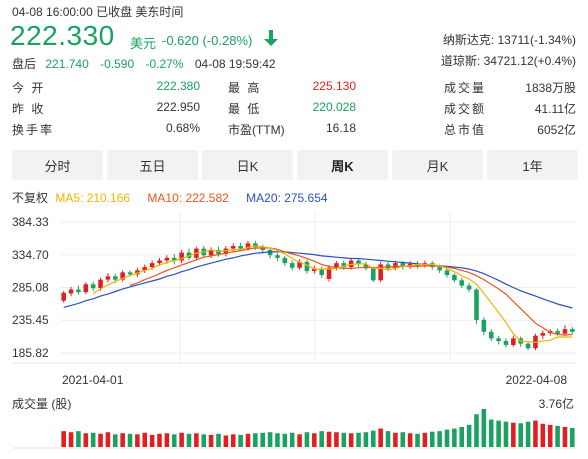 The height and width of the screenshot is (459, 588). What do you see at coordinates (143, 43) in the screenshot?
I see `currency-label: 美元` at bounding box center [143, 43].